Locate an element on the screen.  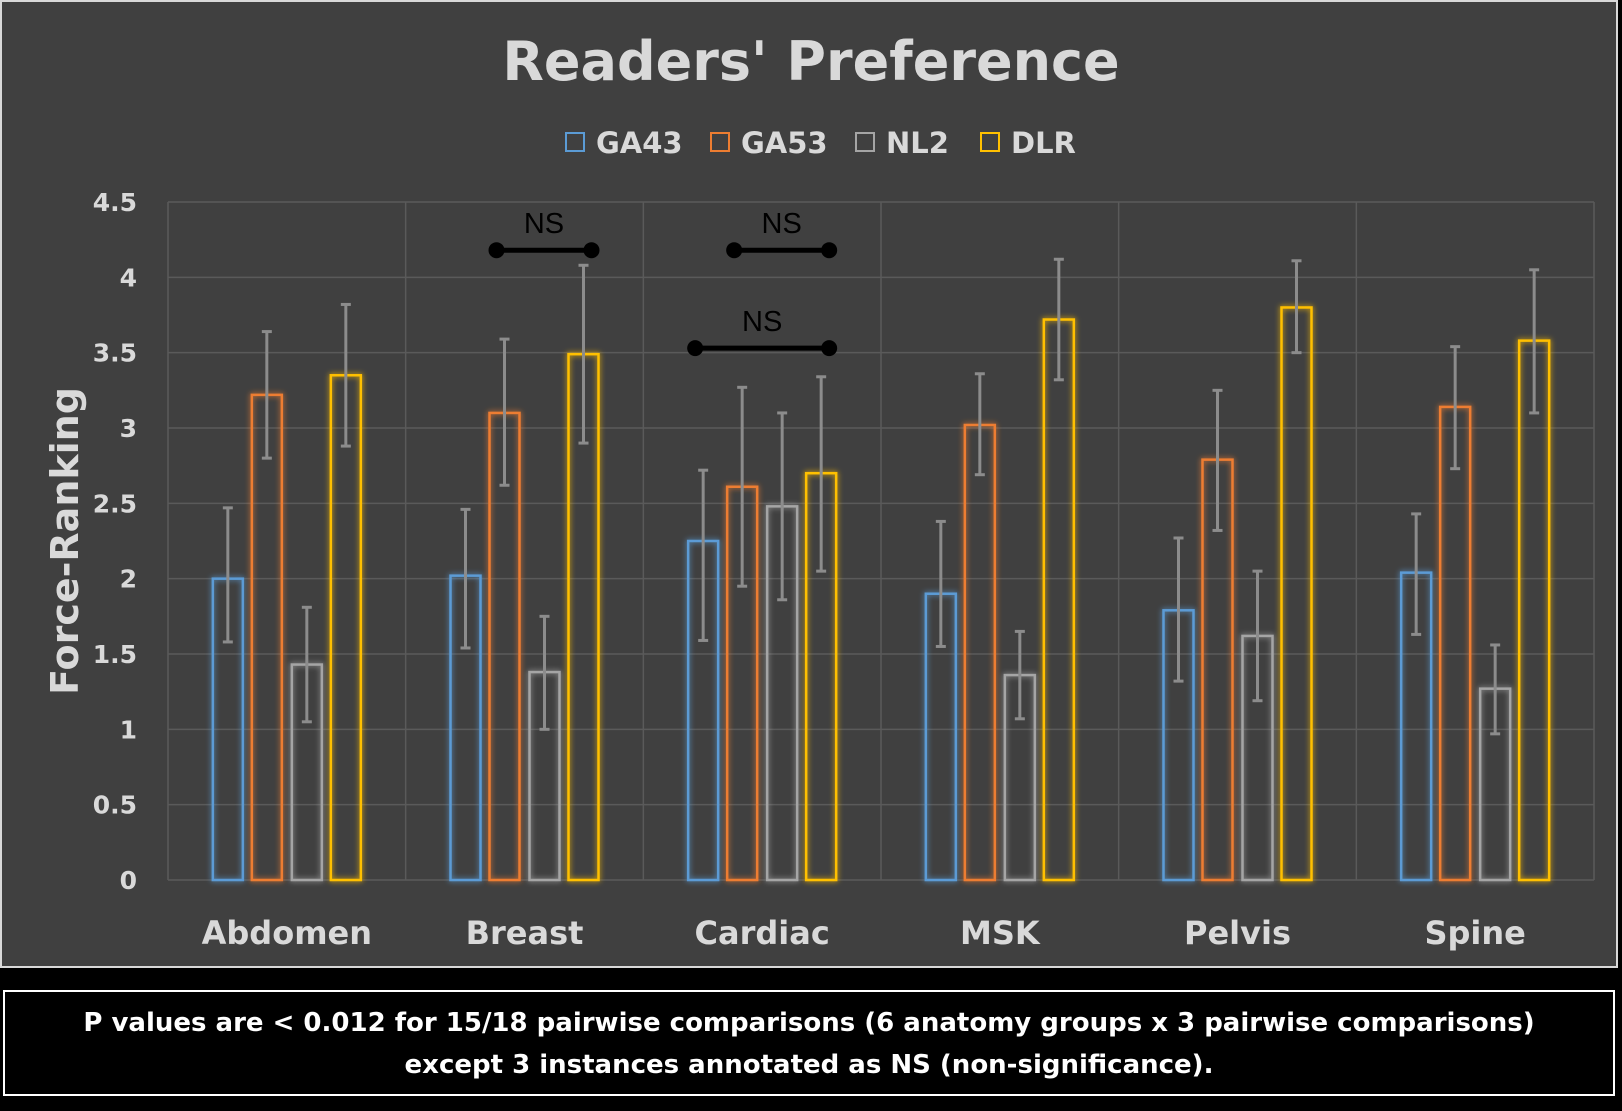
y-tick-label: 3.5 is located at coordinates (115, 353).